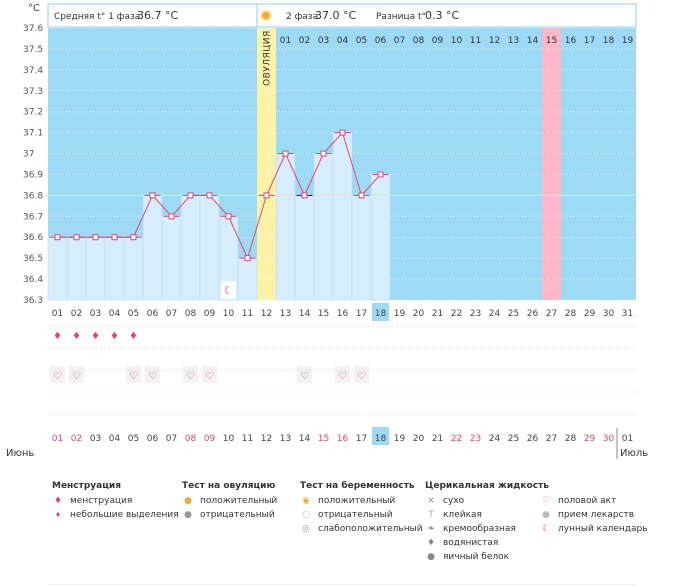 The height and width of the screenshot is (587, 675). I want to click on phase2-value: 37.0 °C, so click(335, 15).